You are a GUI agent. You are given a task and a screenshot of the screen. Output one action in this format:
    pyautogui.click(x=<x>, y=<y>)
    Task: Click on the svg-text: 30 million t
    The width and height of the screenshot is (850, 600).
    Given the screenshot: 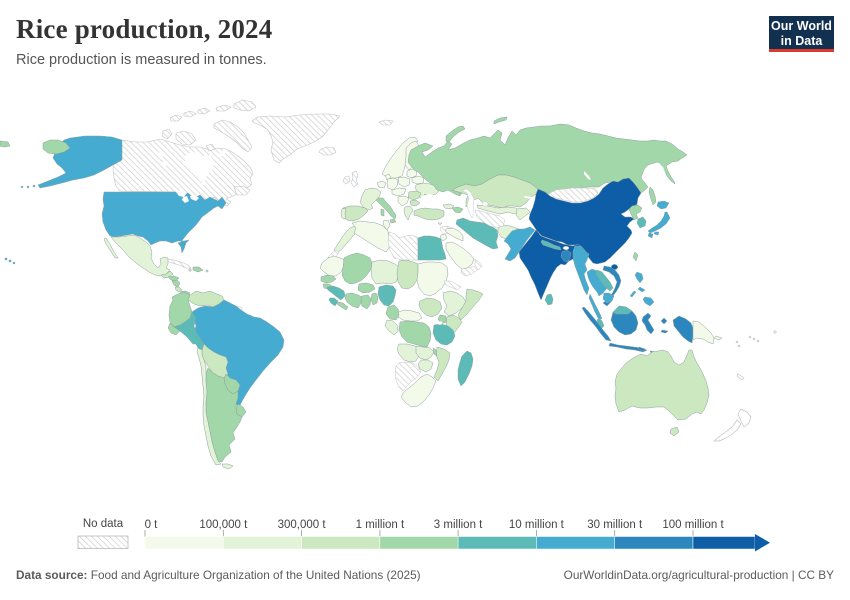 What is the action you would take?
    pyautogui.click(x=615, y=525)
    